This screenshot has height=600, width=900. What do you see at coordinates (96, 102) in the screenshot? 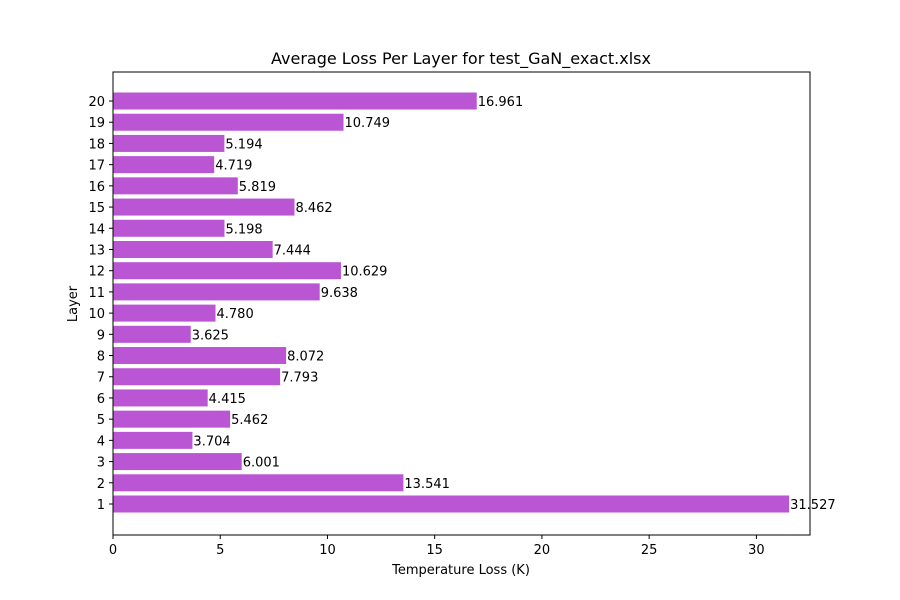
I see `y-tick-label-20: 20` at bounding box center [96, 102].